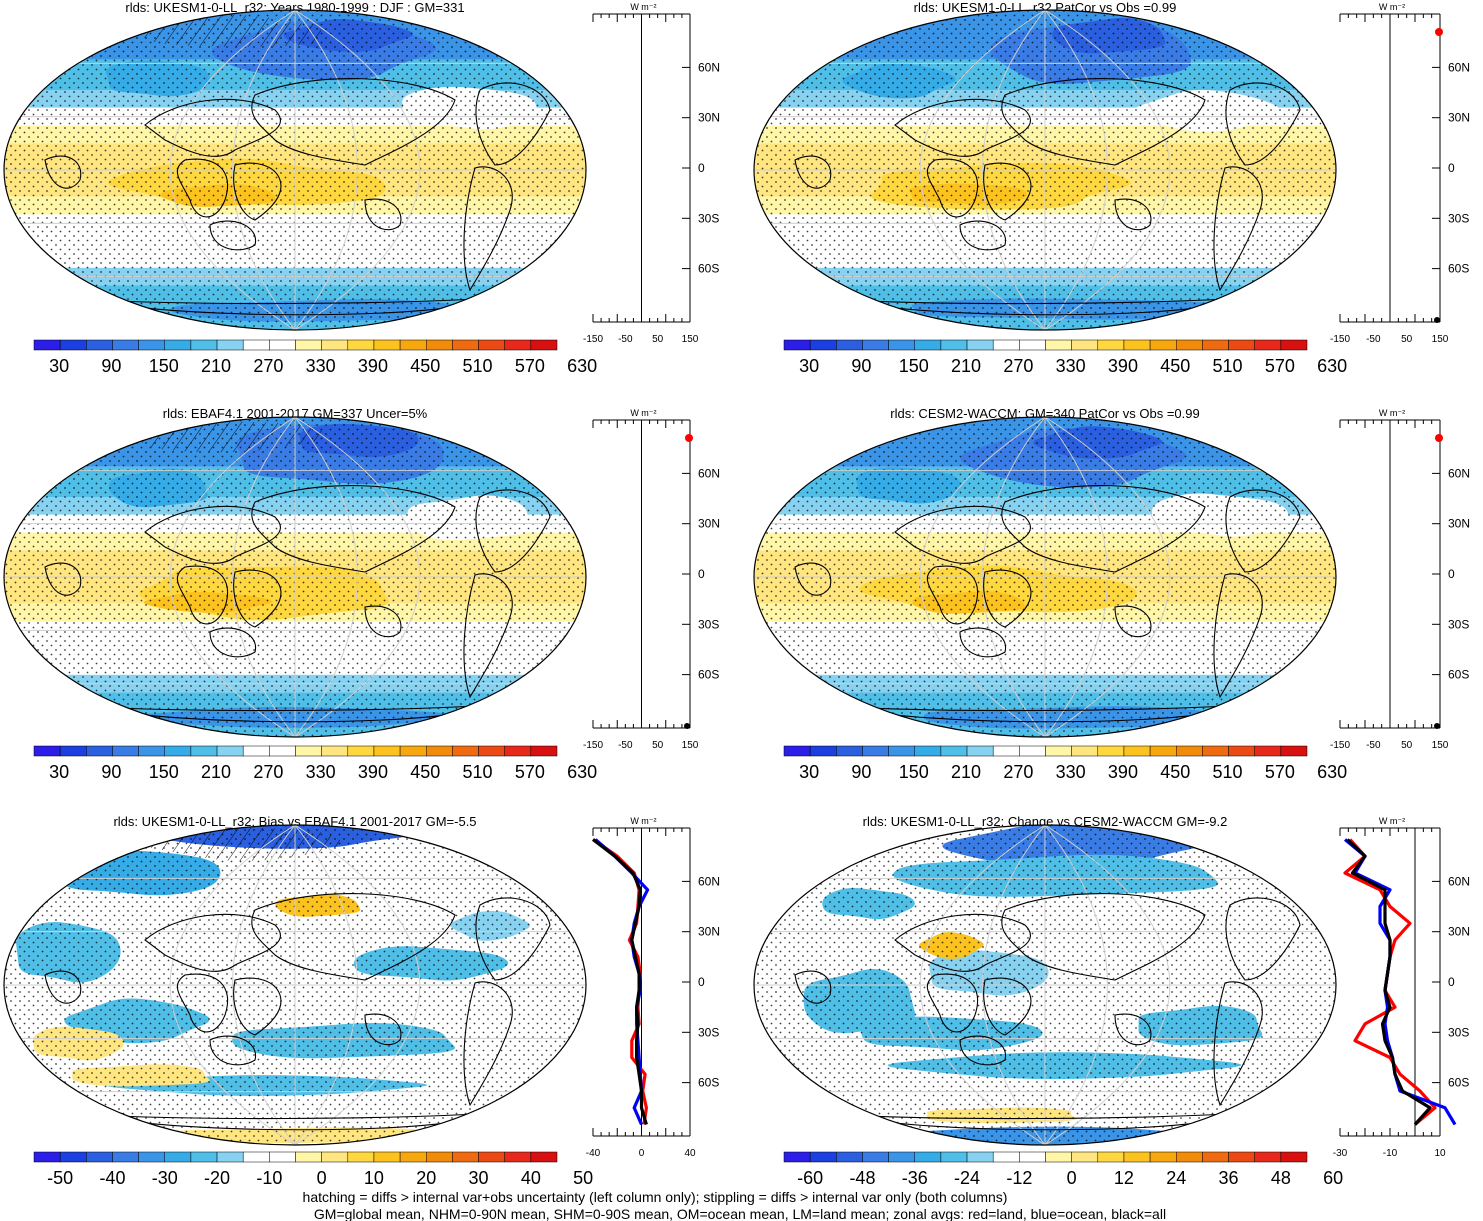  What do you see at coordinates (810, 1178) in the screenshot?
I see `colorbar-label: -60` at bounding box center [810, 1178].